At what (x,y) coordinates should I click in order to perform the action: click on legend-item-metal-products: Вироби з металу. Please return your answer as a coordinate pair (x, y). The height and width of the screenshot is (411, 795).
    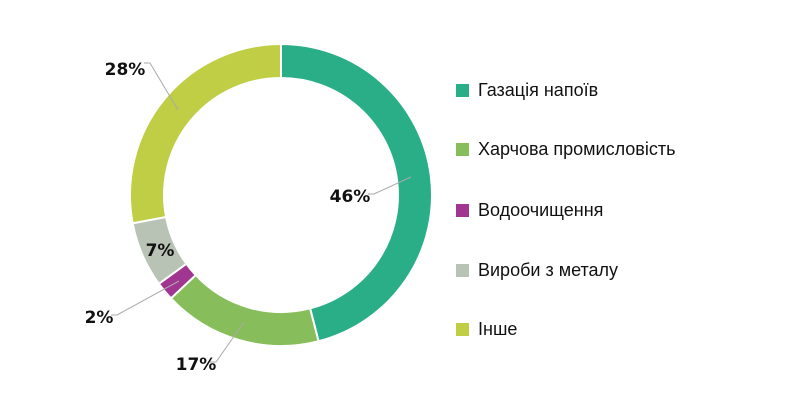
    Looking at the image, I should click on (537, 270).